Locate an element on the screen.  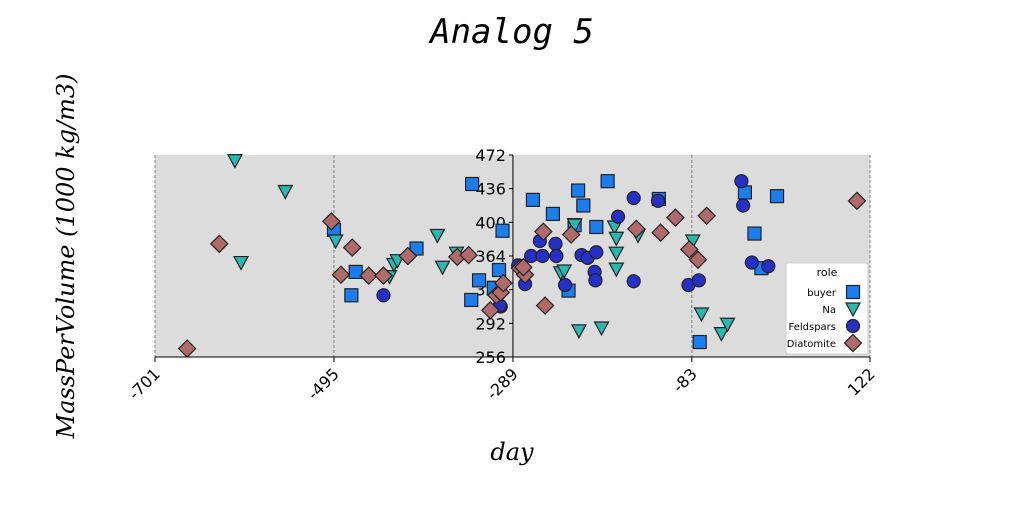
x-tick-label: -701 is located at coordinates (144, 383).